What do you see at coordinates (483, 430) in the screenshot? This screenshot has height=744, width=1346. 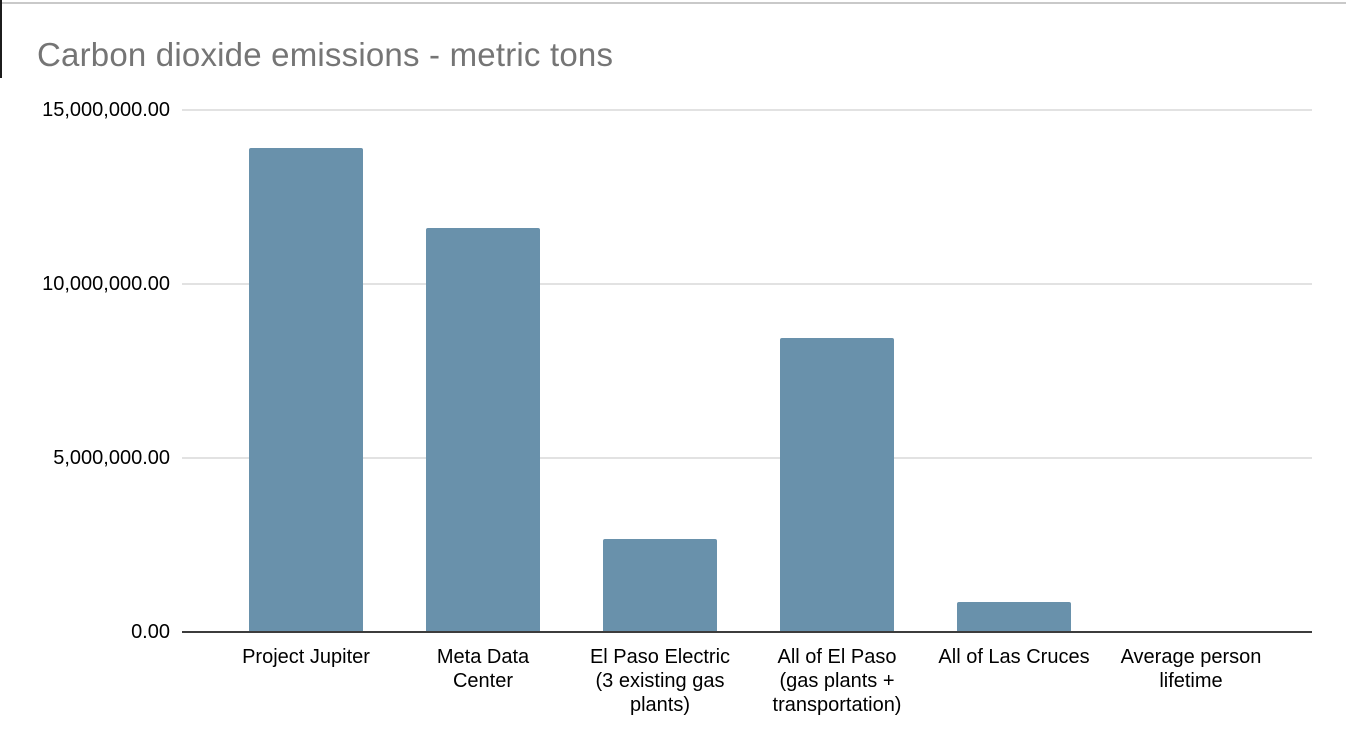 I see `bar-meta-data-center` at bounding box center [483, 430].